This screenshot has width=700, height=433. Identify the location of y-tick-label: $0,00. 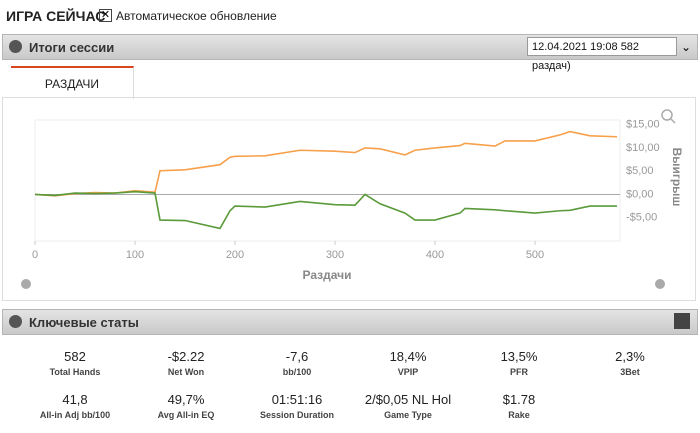
(640, 194).